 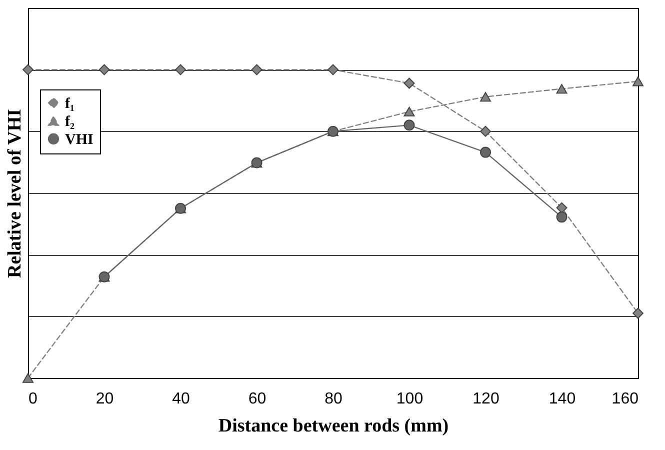 What do you see at coordinates (257, 399) in the screenshot?
I see `x-tick-label: 60` at bounding box center [257, 399].